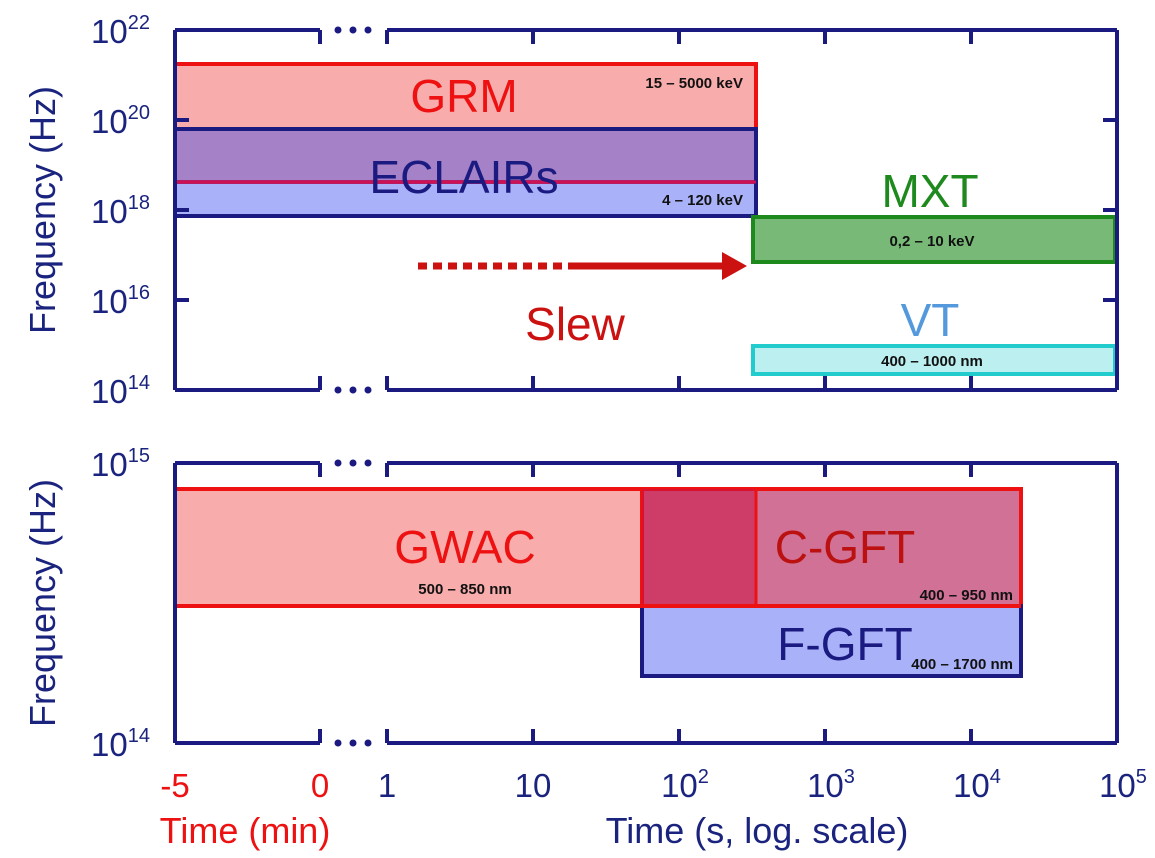 The width and height of the screenshot is (1155, 858). Describe the element at coordinates (575, 324) in the screenshot. I see `slew-label: Slew` at that location.